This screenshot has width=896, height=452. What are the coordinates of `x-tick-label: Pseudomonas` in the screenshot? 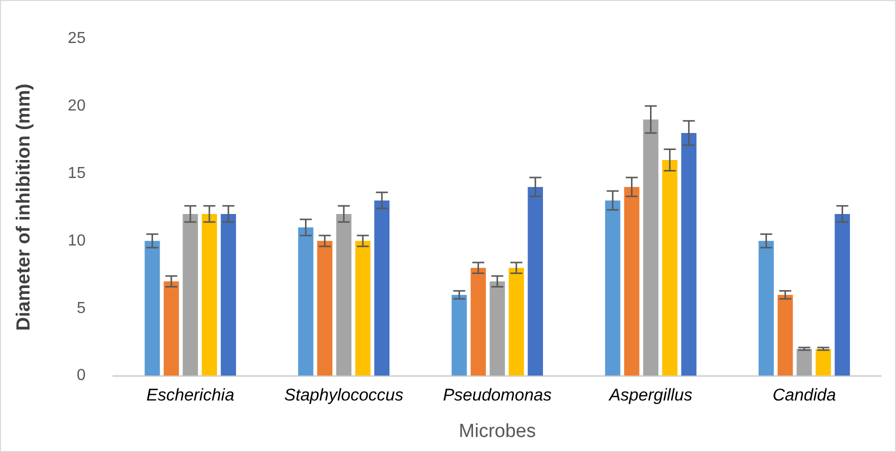 It's located at (497, 395).